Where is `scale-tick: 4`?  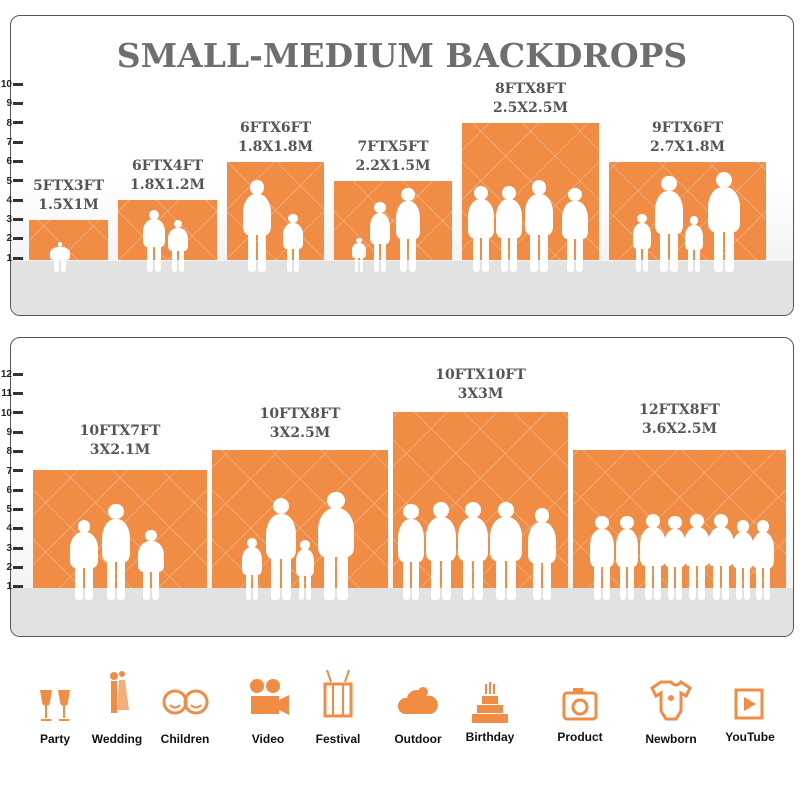 scale-tick: 4 is located at coordinates (11, 200).